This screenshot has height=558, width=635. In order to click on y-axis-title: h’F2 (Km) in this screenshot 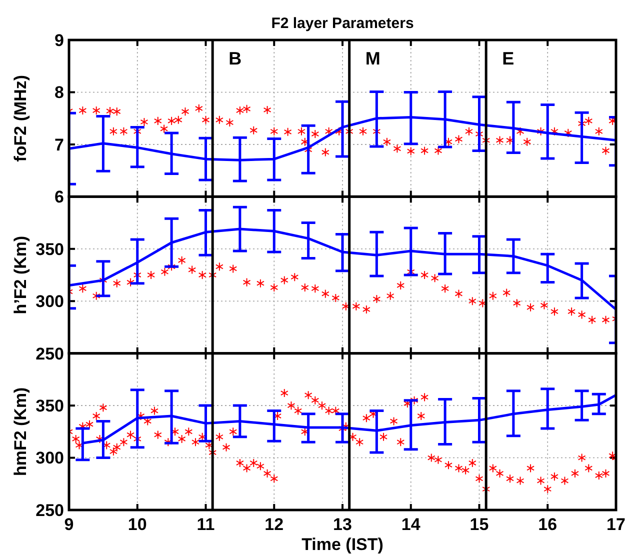, I will do `click(20, 275)`.